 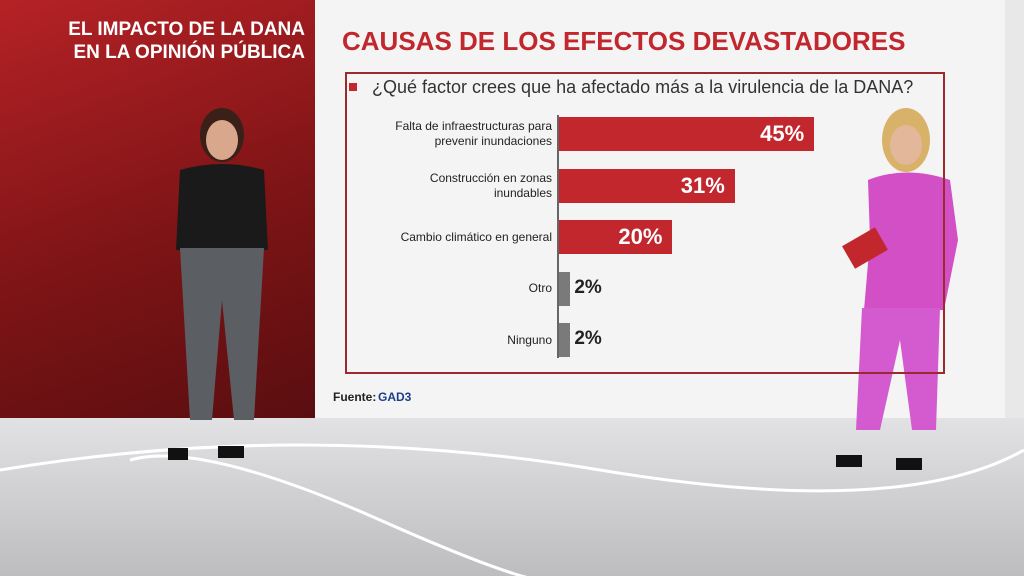 What do you see at coordinates (353, 87) in the screenshot?
I see `subtitle-marker` at bounding box center [353, 87].